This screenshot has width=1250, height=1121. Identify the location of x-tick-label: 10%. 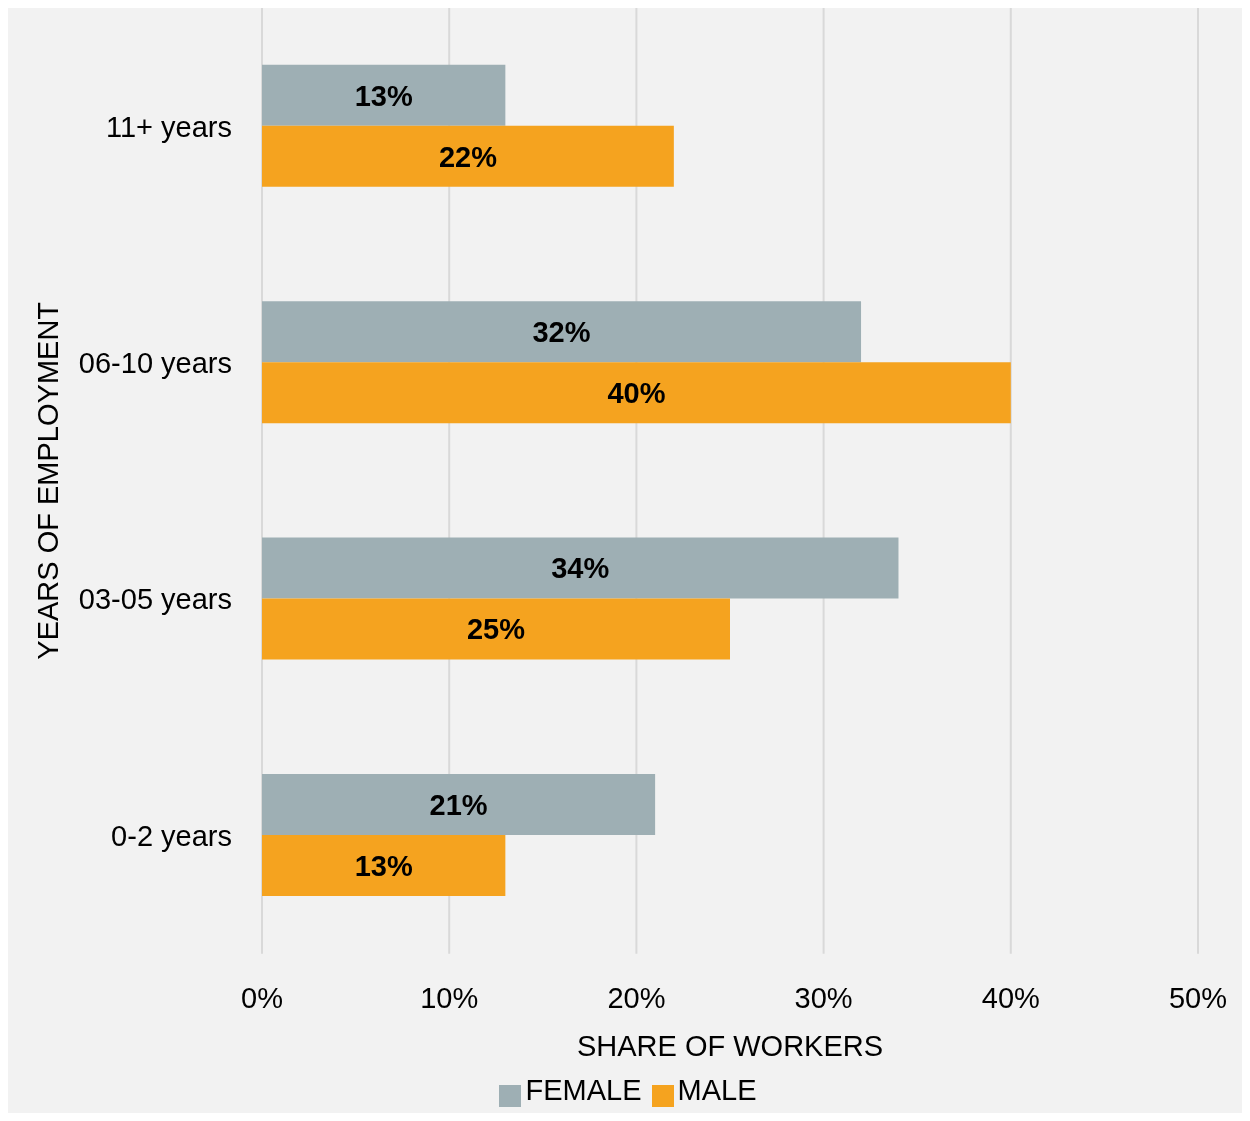
(449, 998).